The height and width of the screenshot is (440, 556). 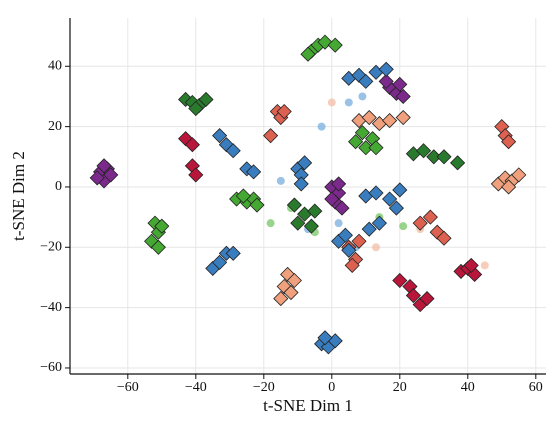 I want to click on x-axis-label: t-SNE Dim 1, so click(x=308, y=405).